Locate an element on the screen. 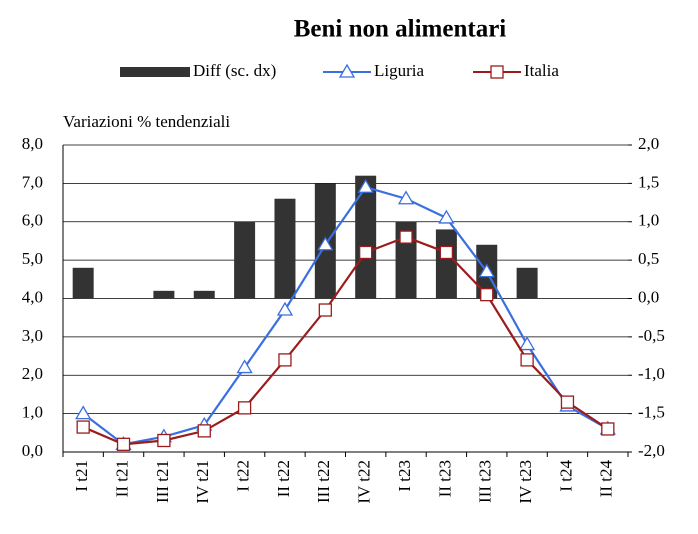 This screenshot has height=534, width=698. x-tick-label: III t23 is located at coordinates (485, 481).